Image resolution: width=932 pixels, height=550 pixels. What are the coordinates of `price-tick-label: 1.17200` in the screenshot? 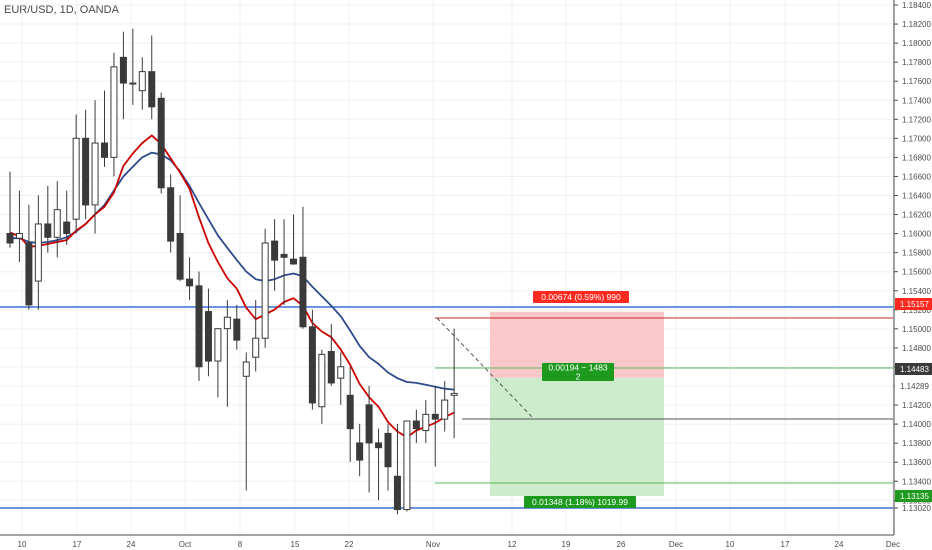 It's located at (916, 119).